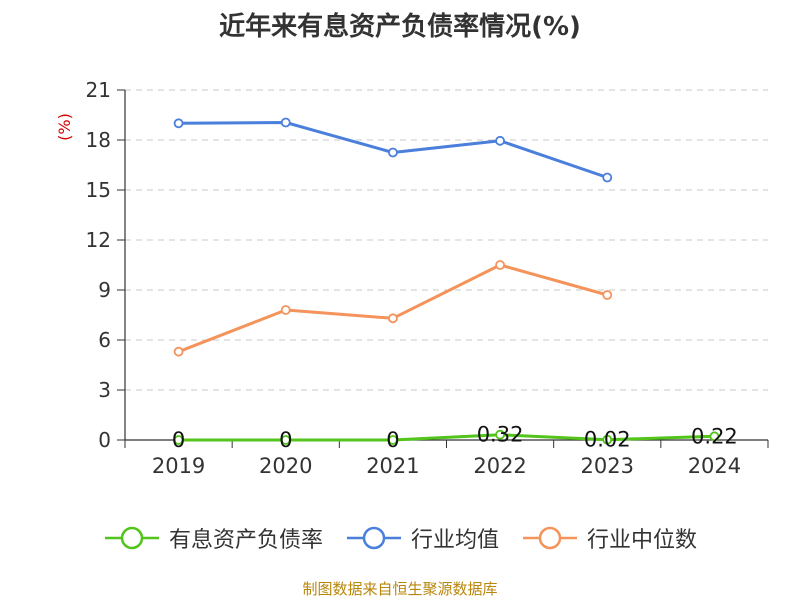  I want to click on legend: 有息资产负债率 行业均值 行业中位数, so click(400, 538).